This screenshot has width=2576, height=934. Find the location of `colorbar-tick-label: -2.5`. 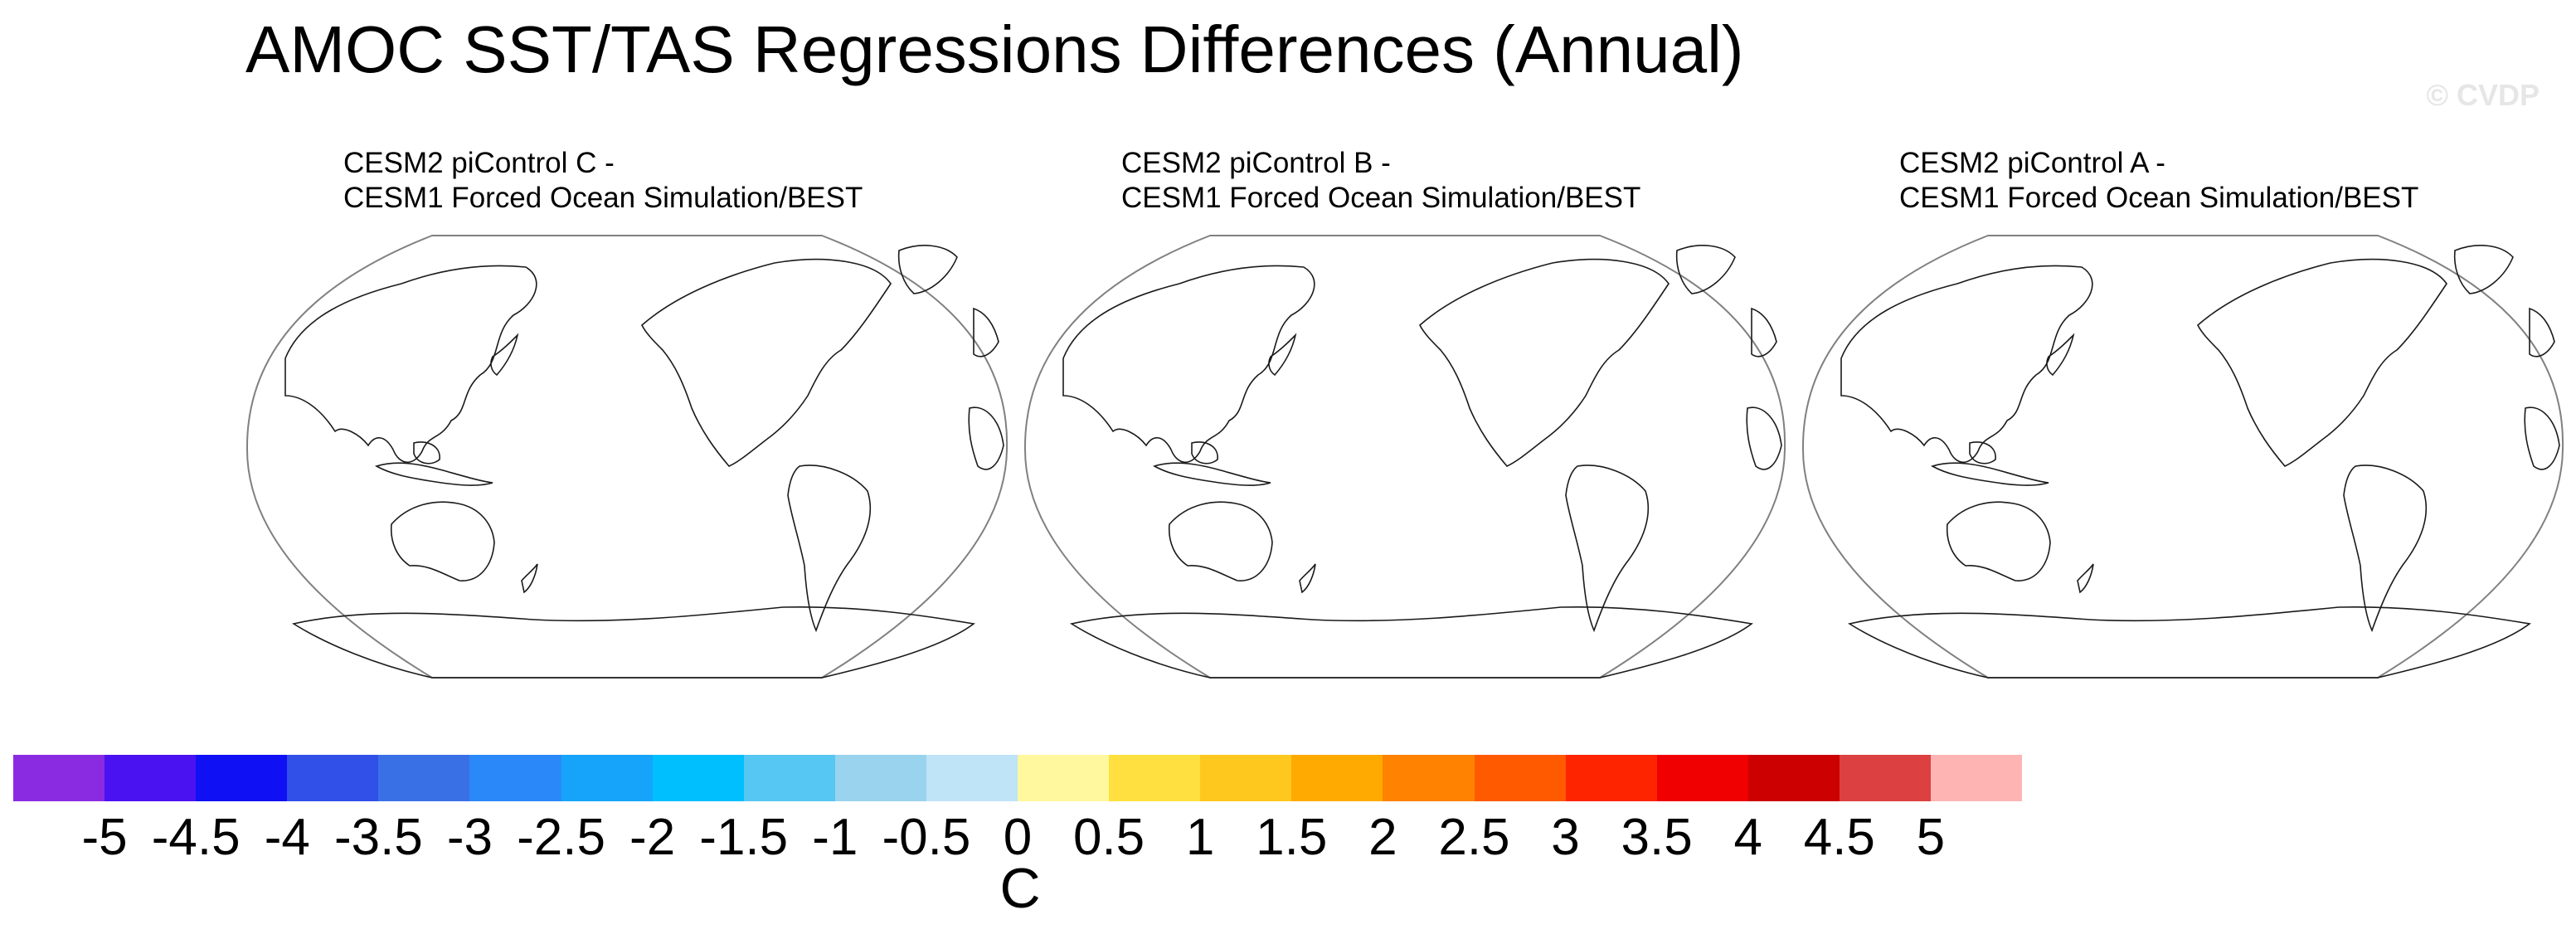

colorbar-tick-label: -2.5 is located at coordinates (561, 837).